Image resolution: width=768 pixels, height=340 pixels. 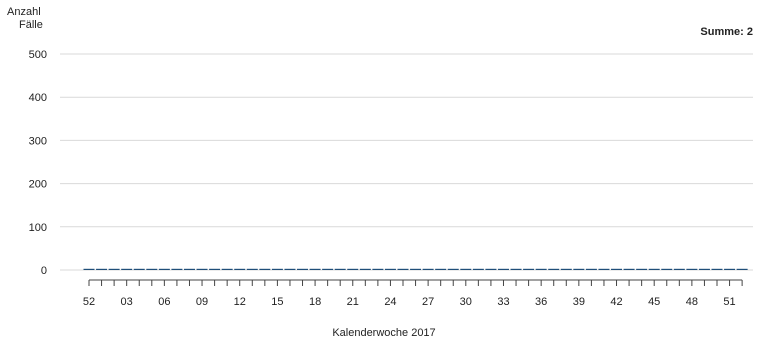 What do you see at coordinates (38, 141) in the screenshot?
I see `y-tick-label: 300` at bounding box center [38, 141].